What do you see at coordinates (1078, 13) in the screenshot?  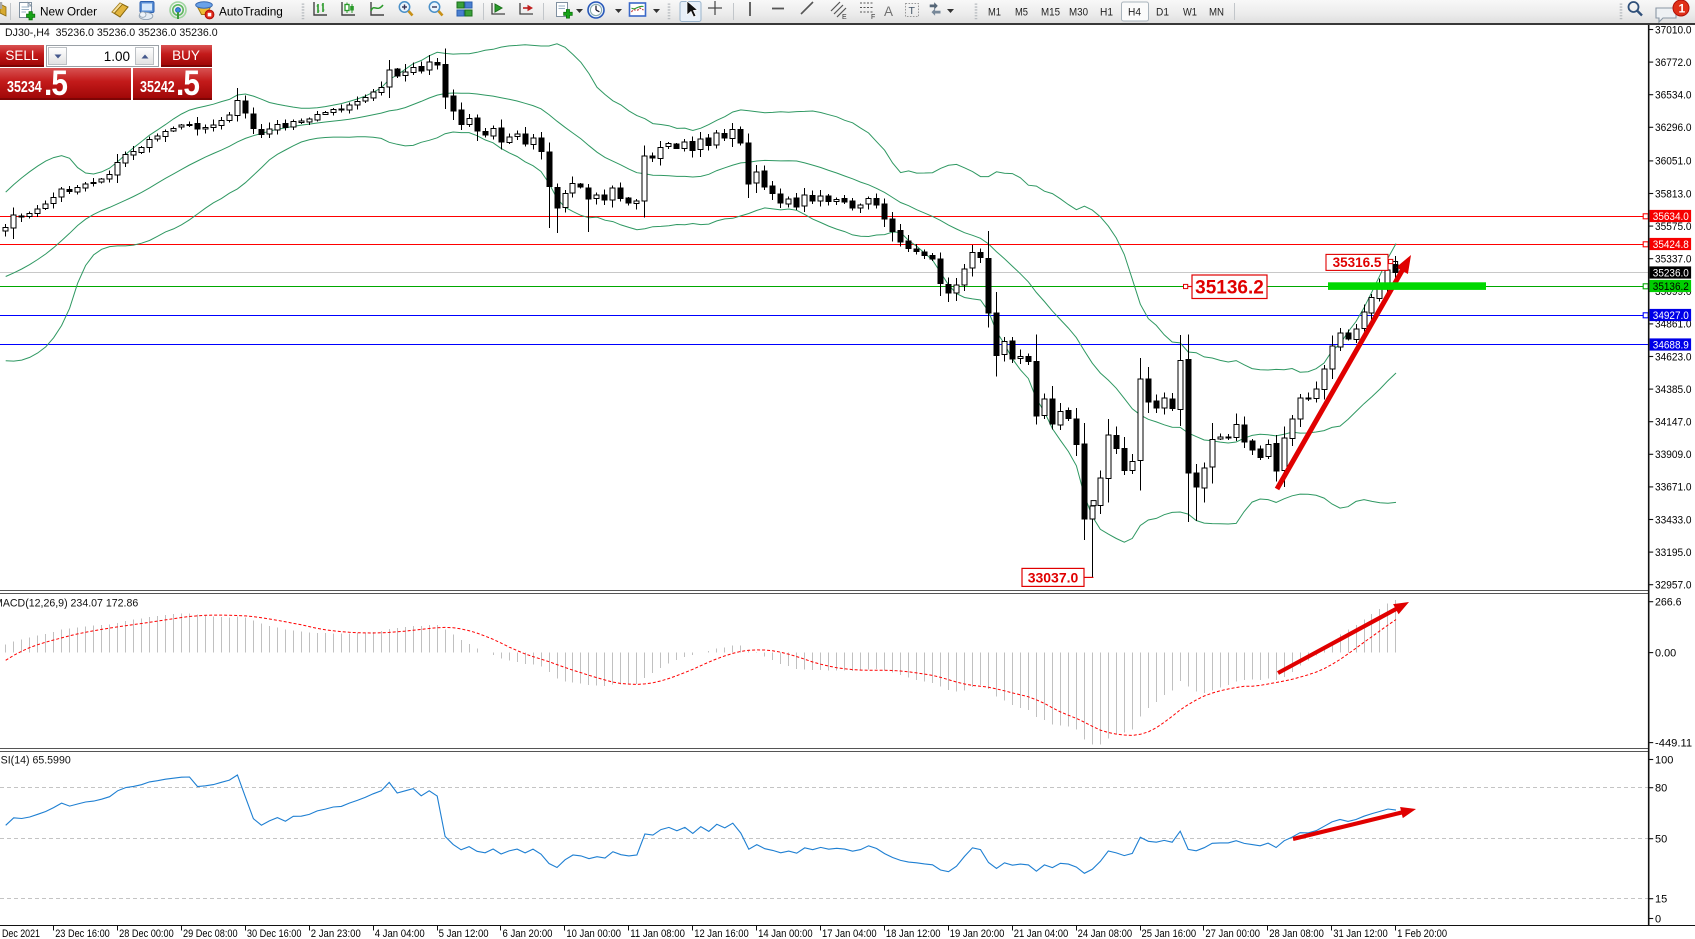 I see `svg-text: M30` at bounding box center [1078, 13].